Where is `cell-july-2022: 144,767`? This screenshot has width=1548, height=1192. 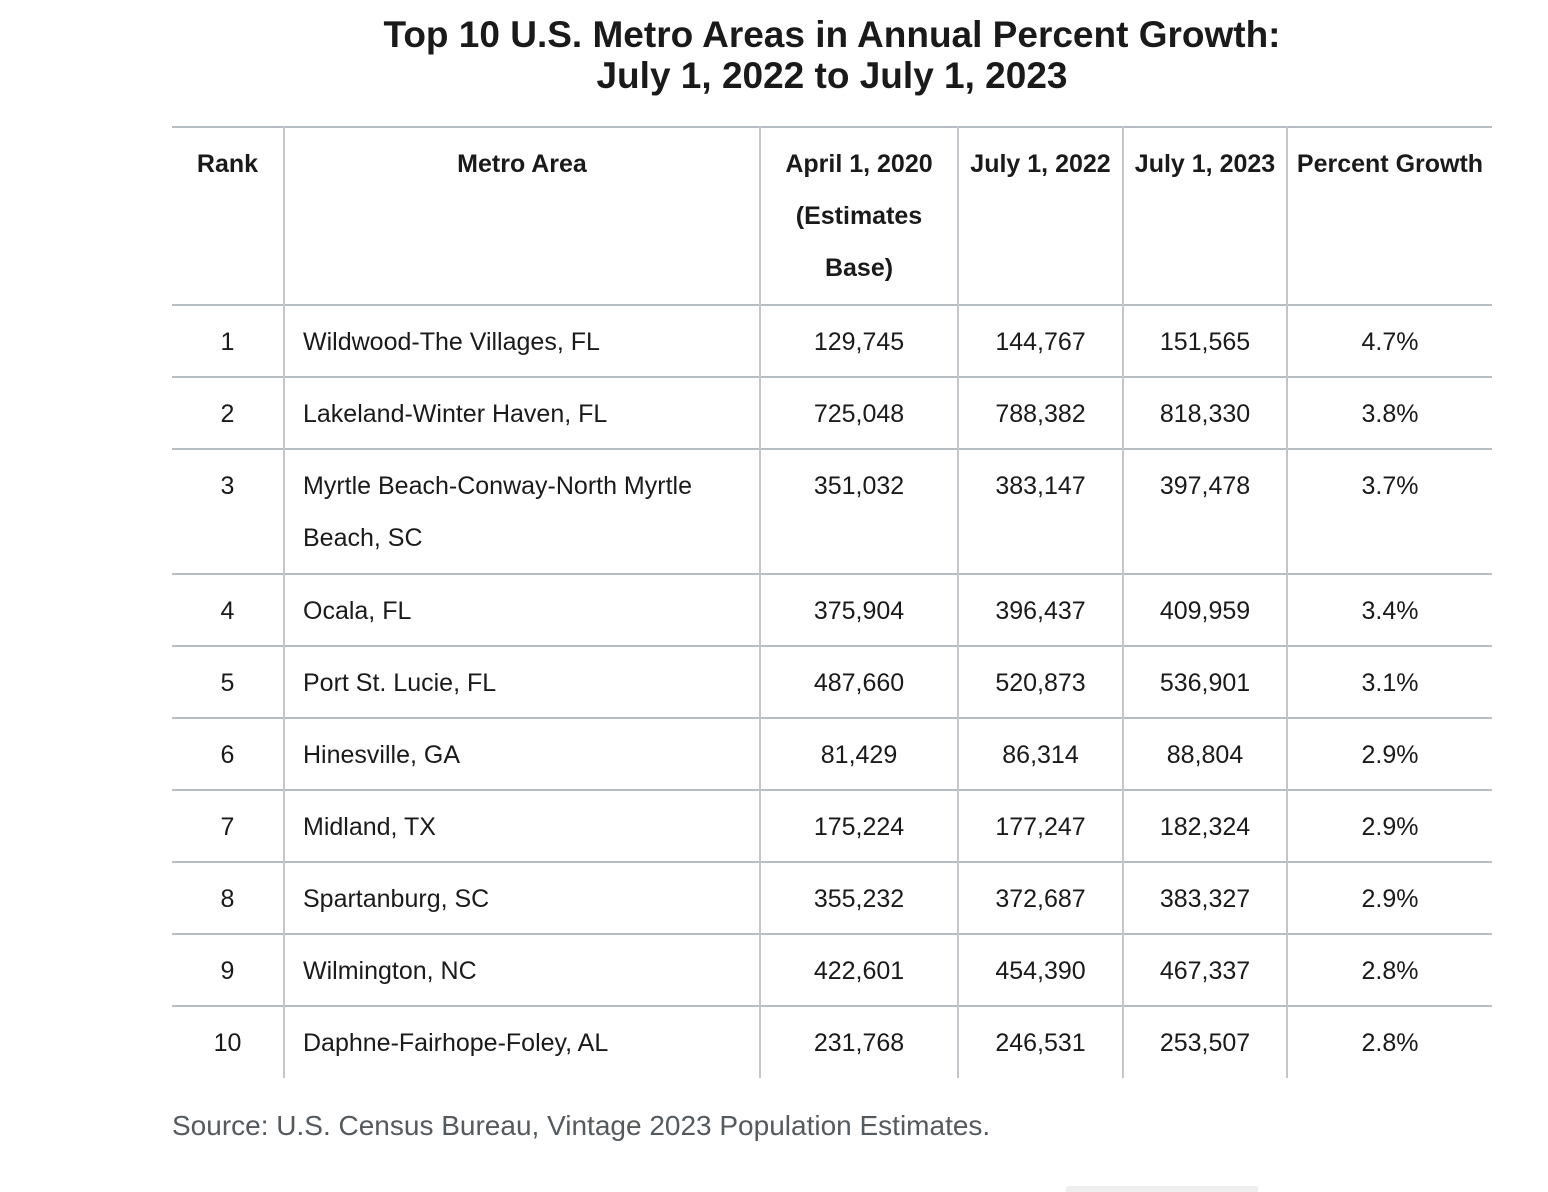 cell-july-2022: 144,767 is located at coordinates (1040, 341).